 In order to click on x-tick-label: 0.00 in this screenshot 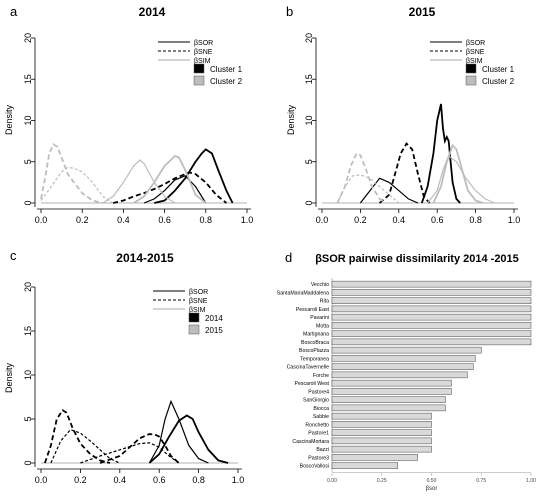, I will do `click(332, 481)`.